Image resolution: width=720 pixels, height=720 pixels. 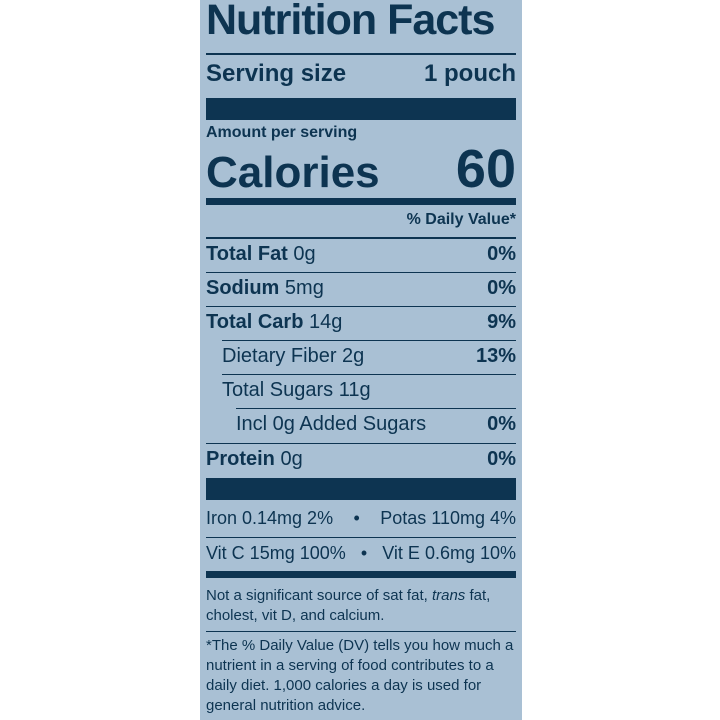 What do you see at coordinates (469, 73) in the screenshot?
I see `serving-value: 1 pouch` at bounding box center [469, 73].